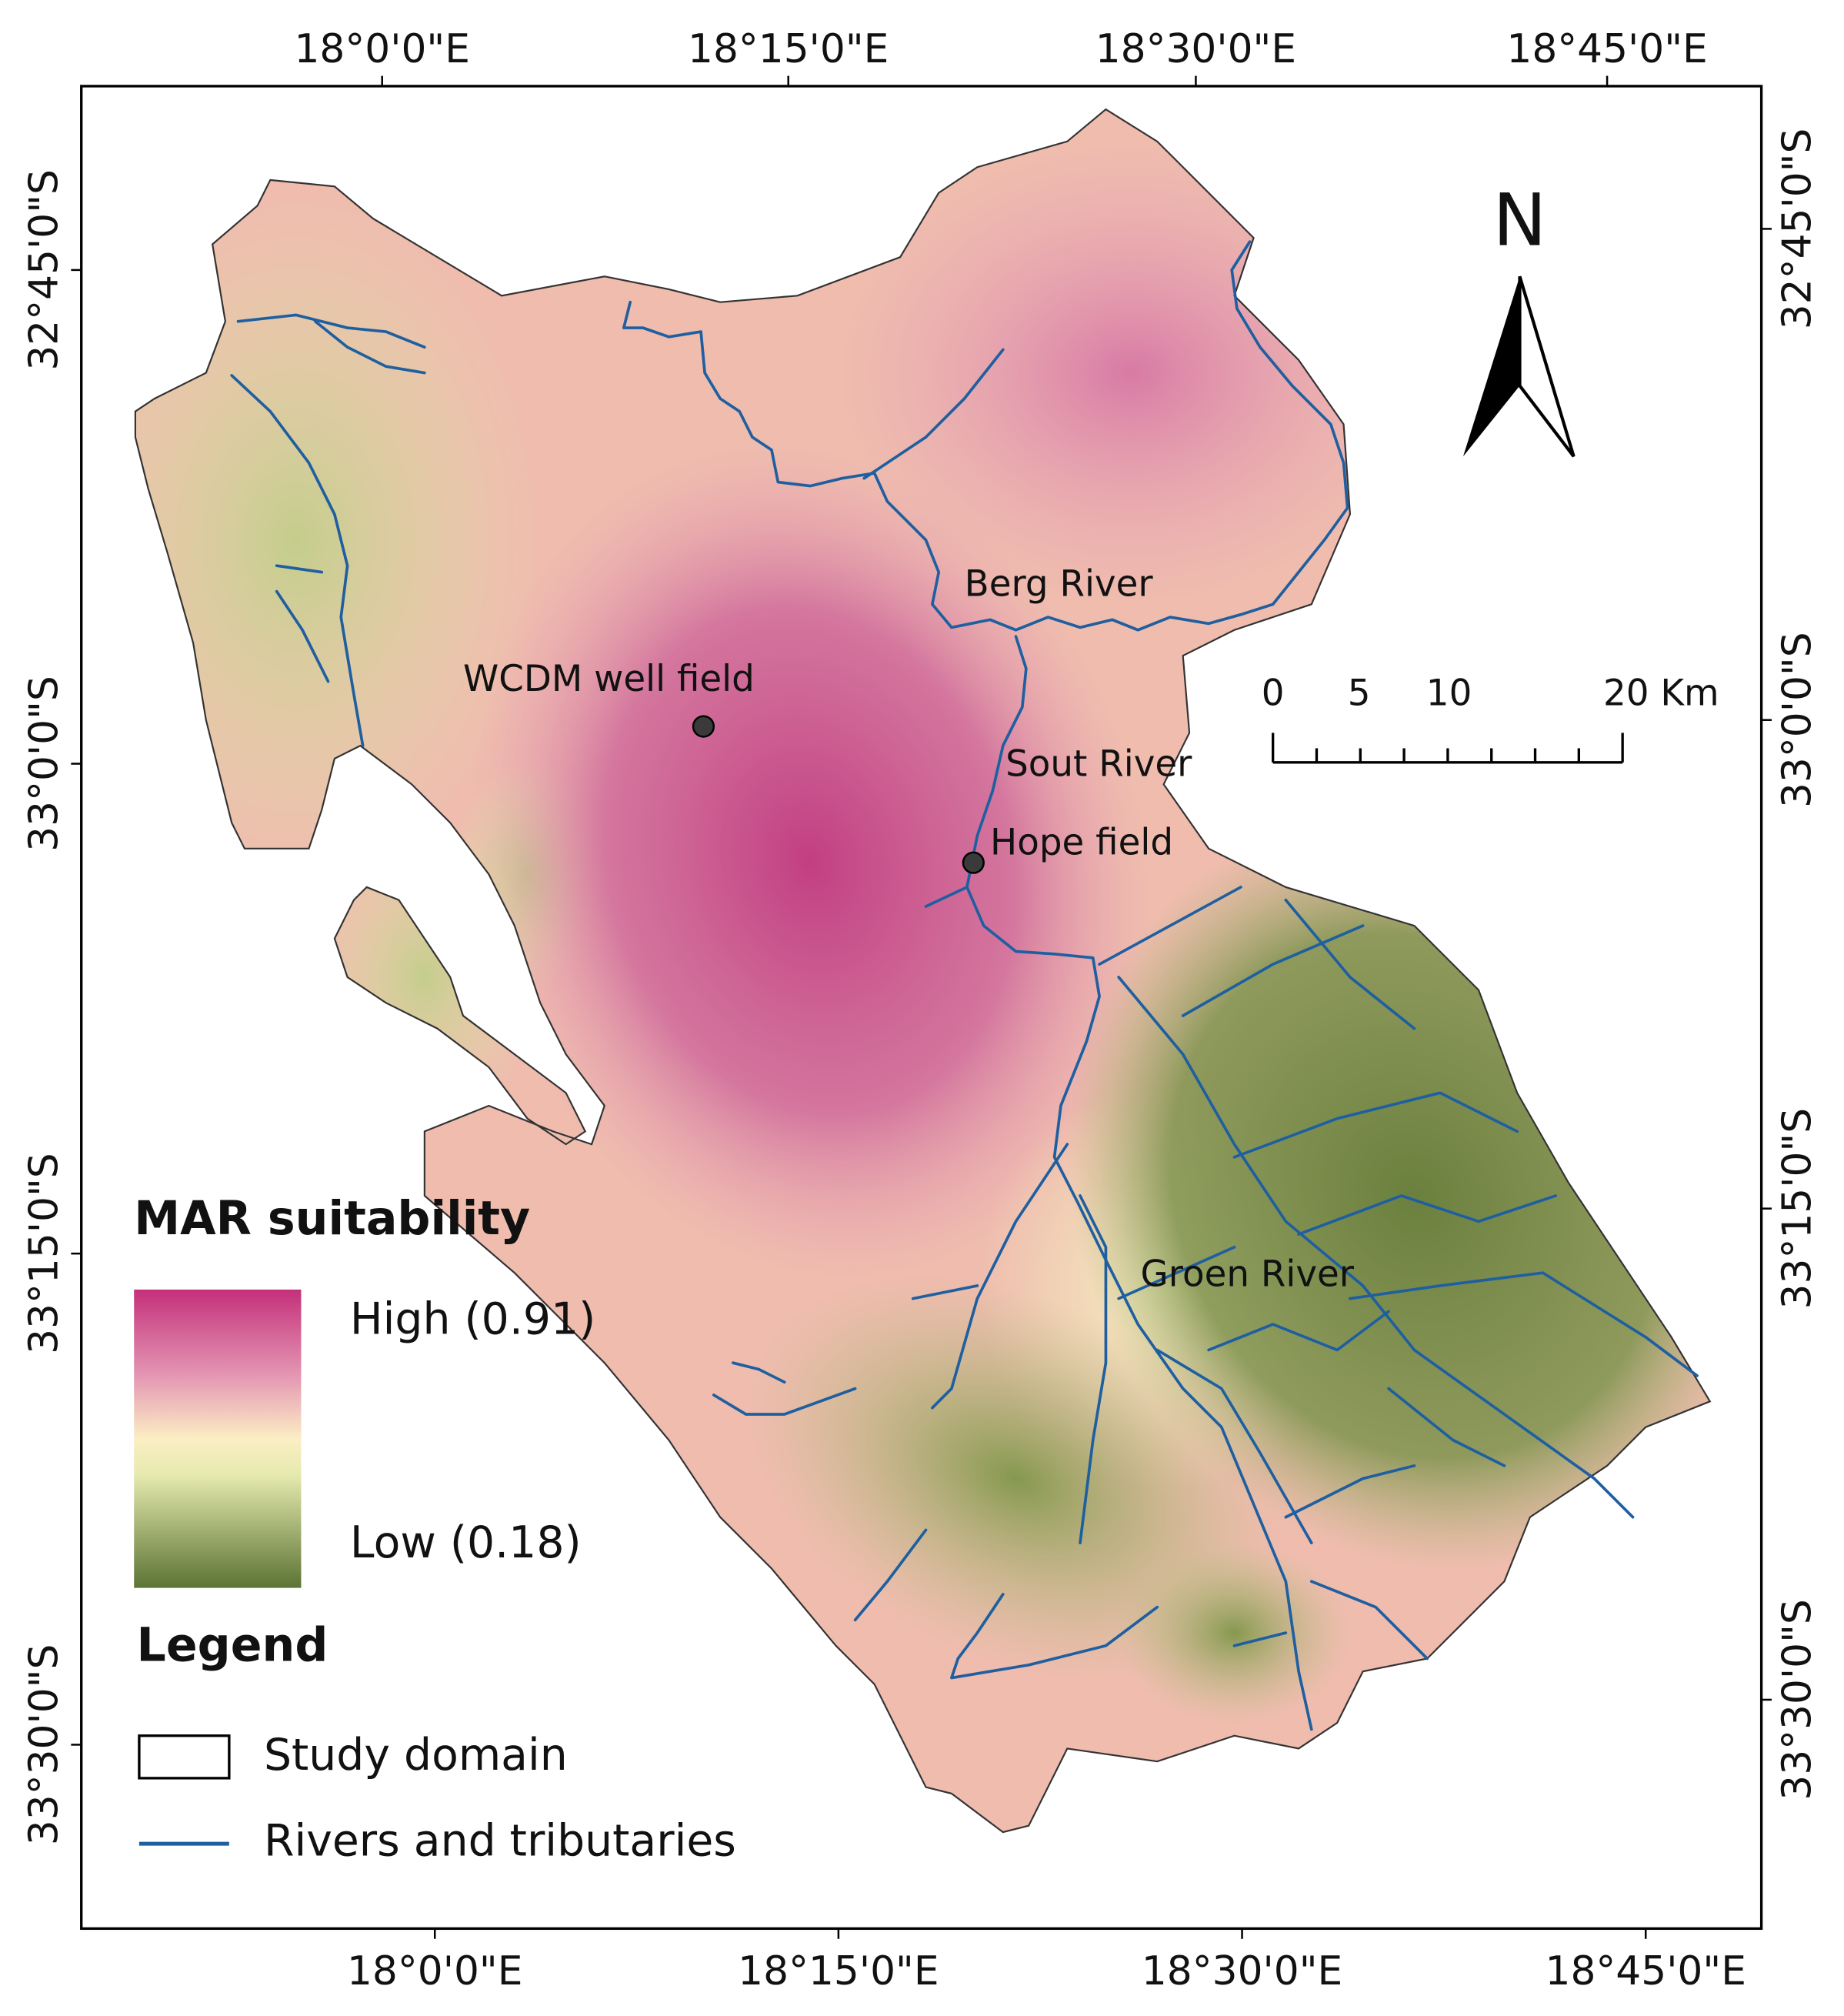 This screenshot has width=1844, height=2016. What do you see at coordinates (1242, 1971) in the screenshot?
I see `bottom-longitude-label: 18°30'0"E` at bounding box center [1242, 1971].